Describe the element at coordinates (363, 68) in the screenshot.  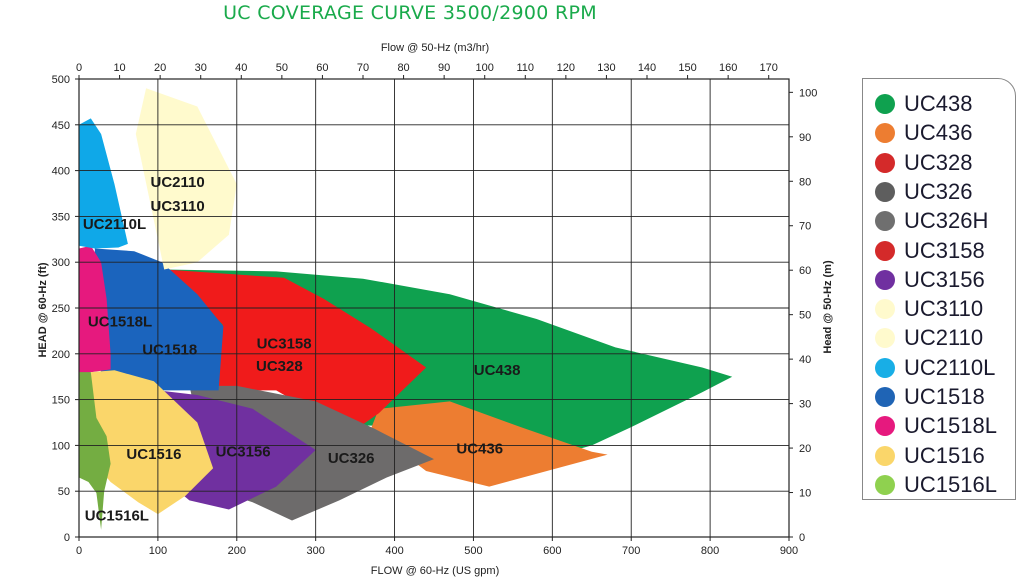
I see `x-top-tick-label: 70` at that location.